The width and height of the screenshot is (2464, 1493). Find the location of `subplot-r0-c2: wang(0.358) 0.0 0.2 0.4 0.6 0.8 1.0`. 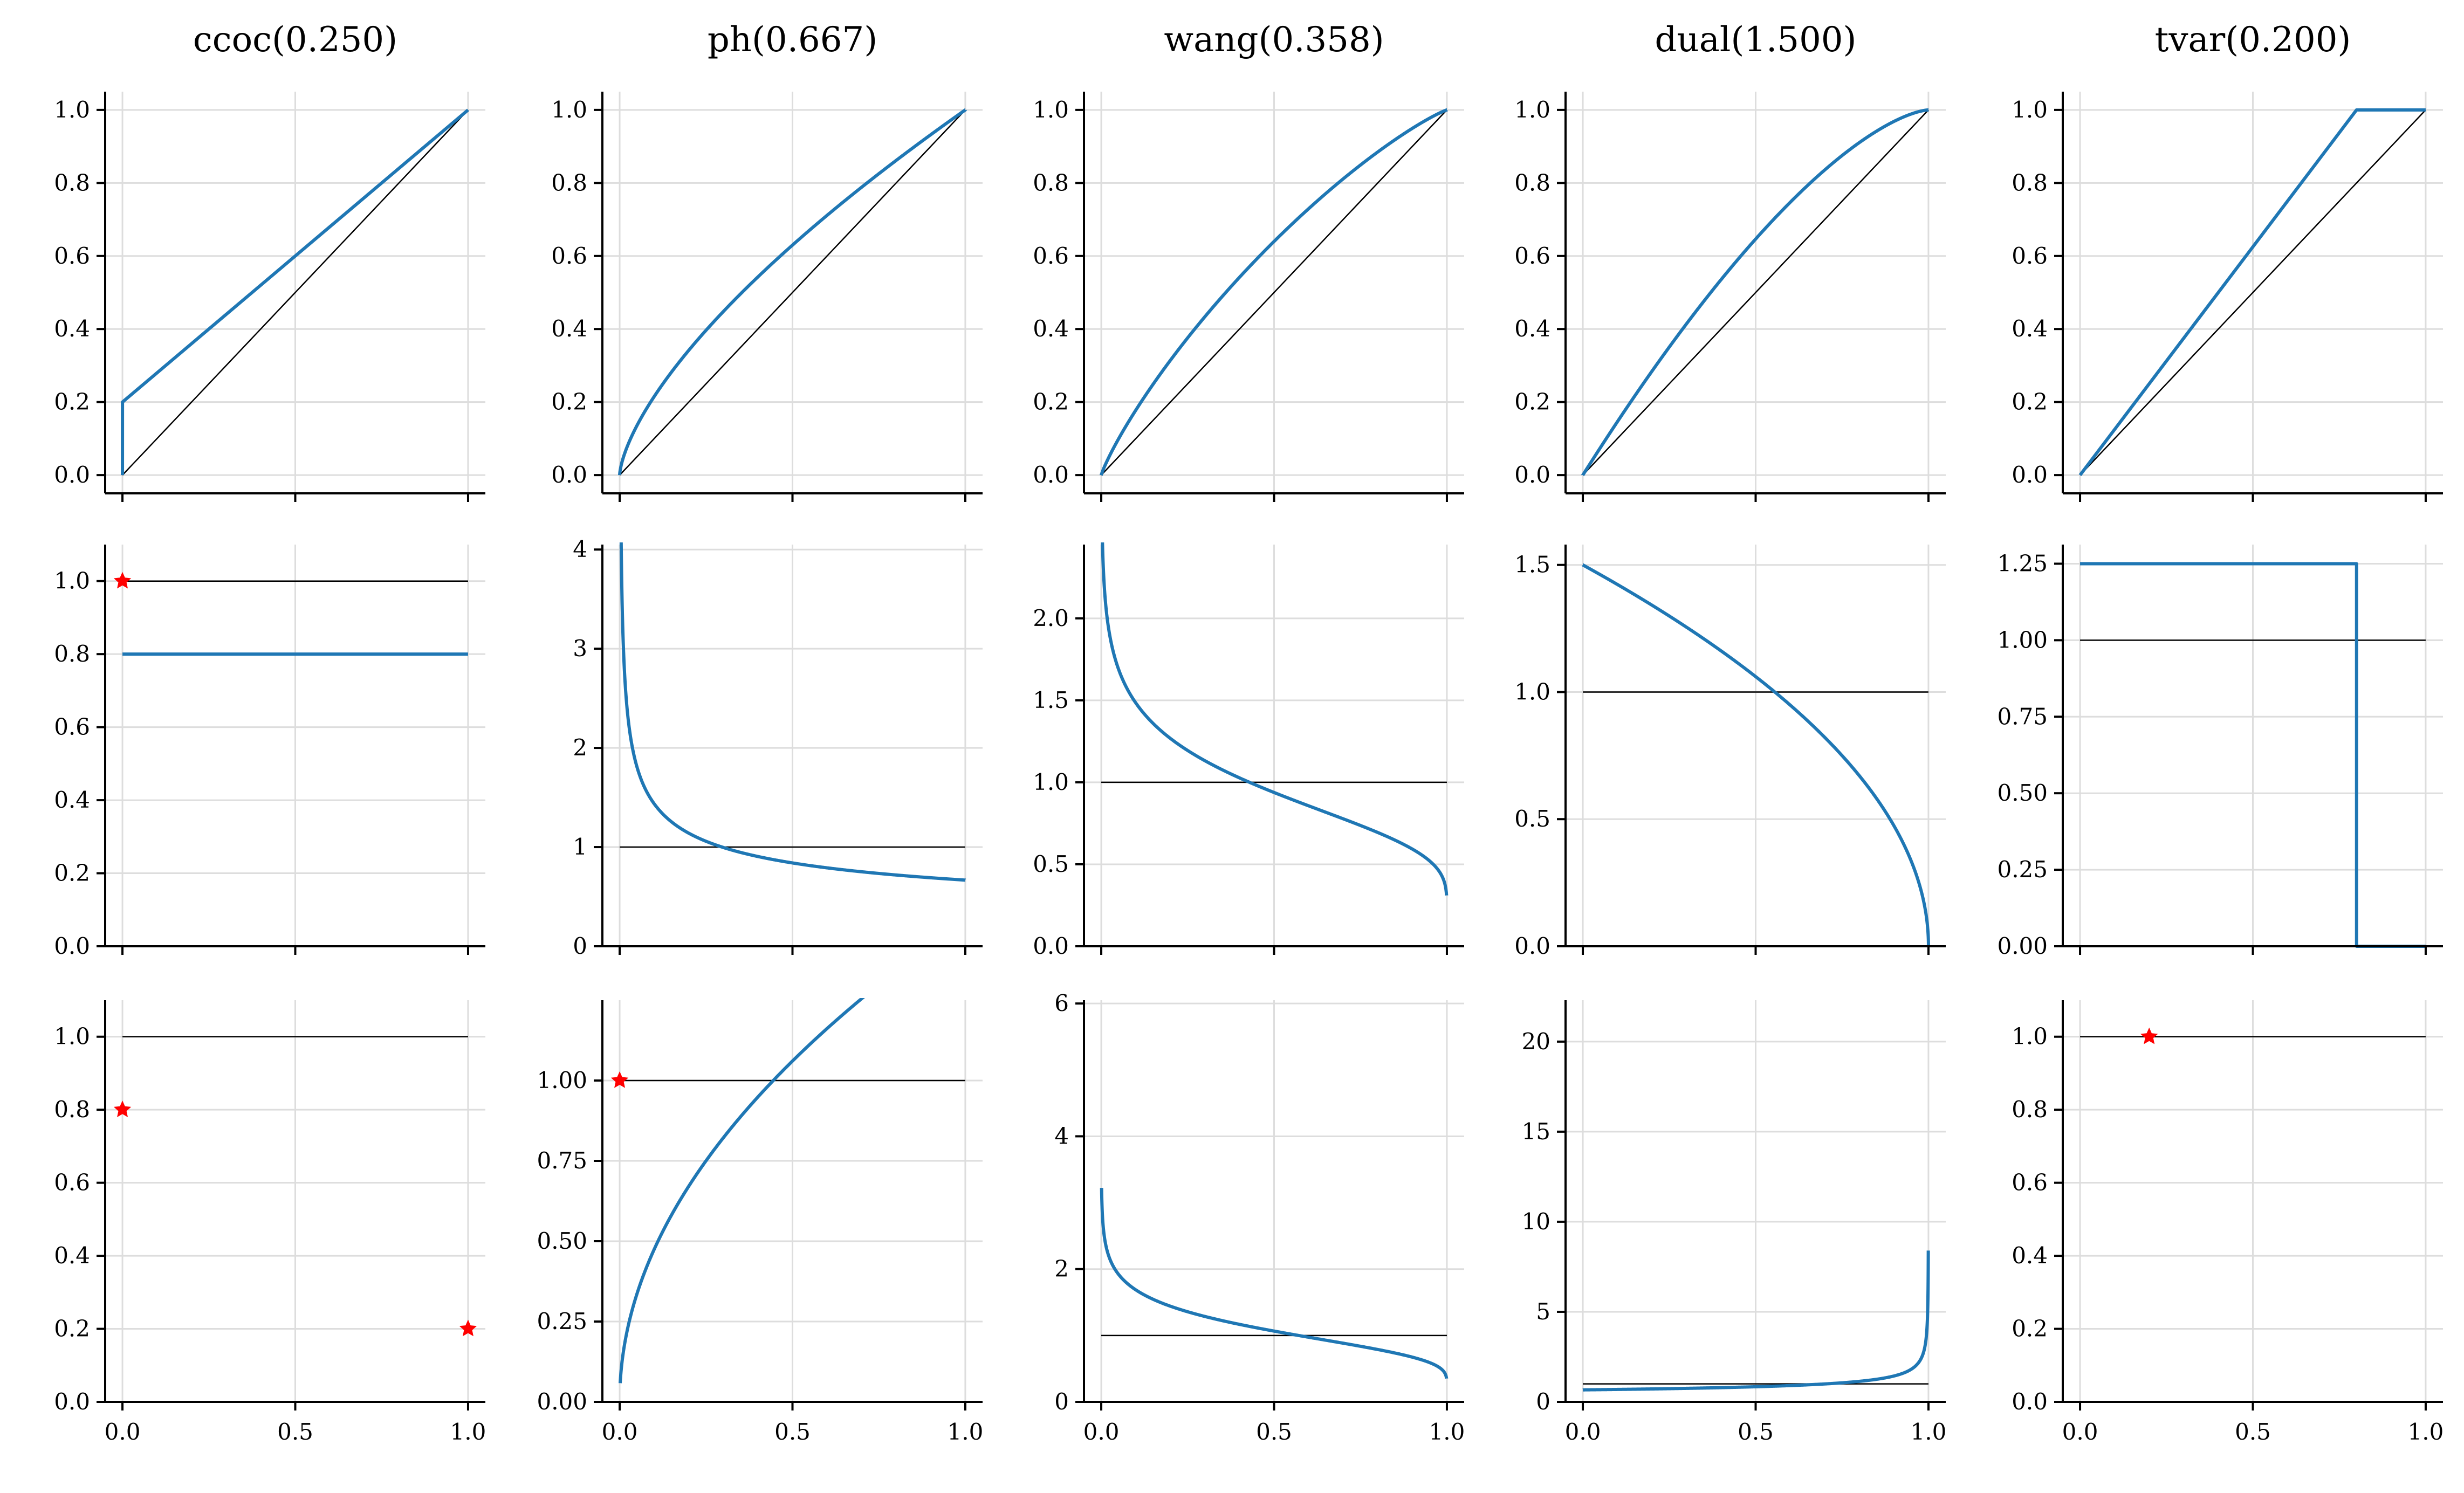

subplot-r0-c2: wang(0.358) 0.0 0.2 0.4 0.6 0.8 1.0 is located at coordinates (1249, 261).